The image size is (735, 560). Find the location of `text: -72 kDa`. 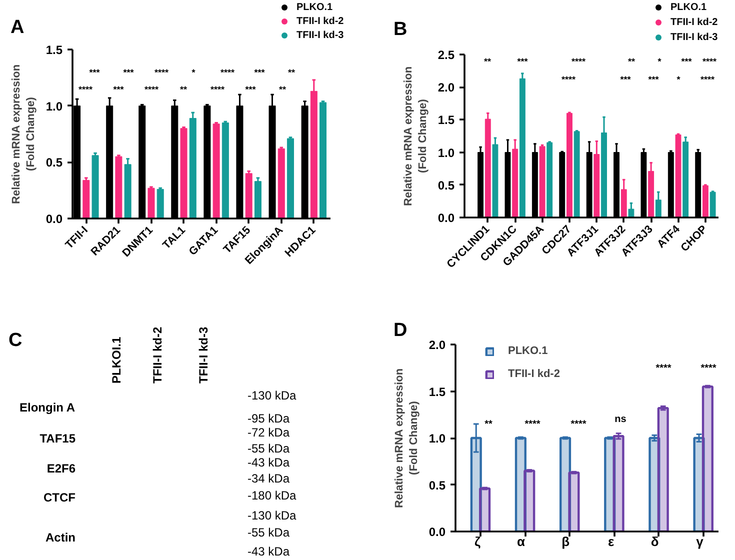

text: -72 kDa is located at coordinates (269, 433).